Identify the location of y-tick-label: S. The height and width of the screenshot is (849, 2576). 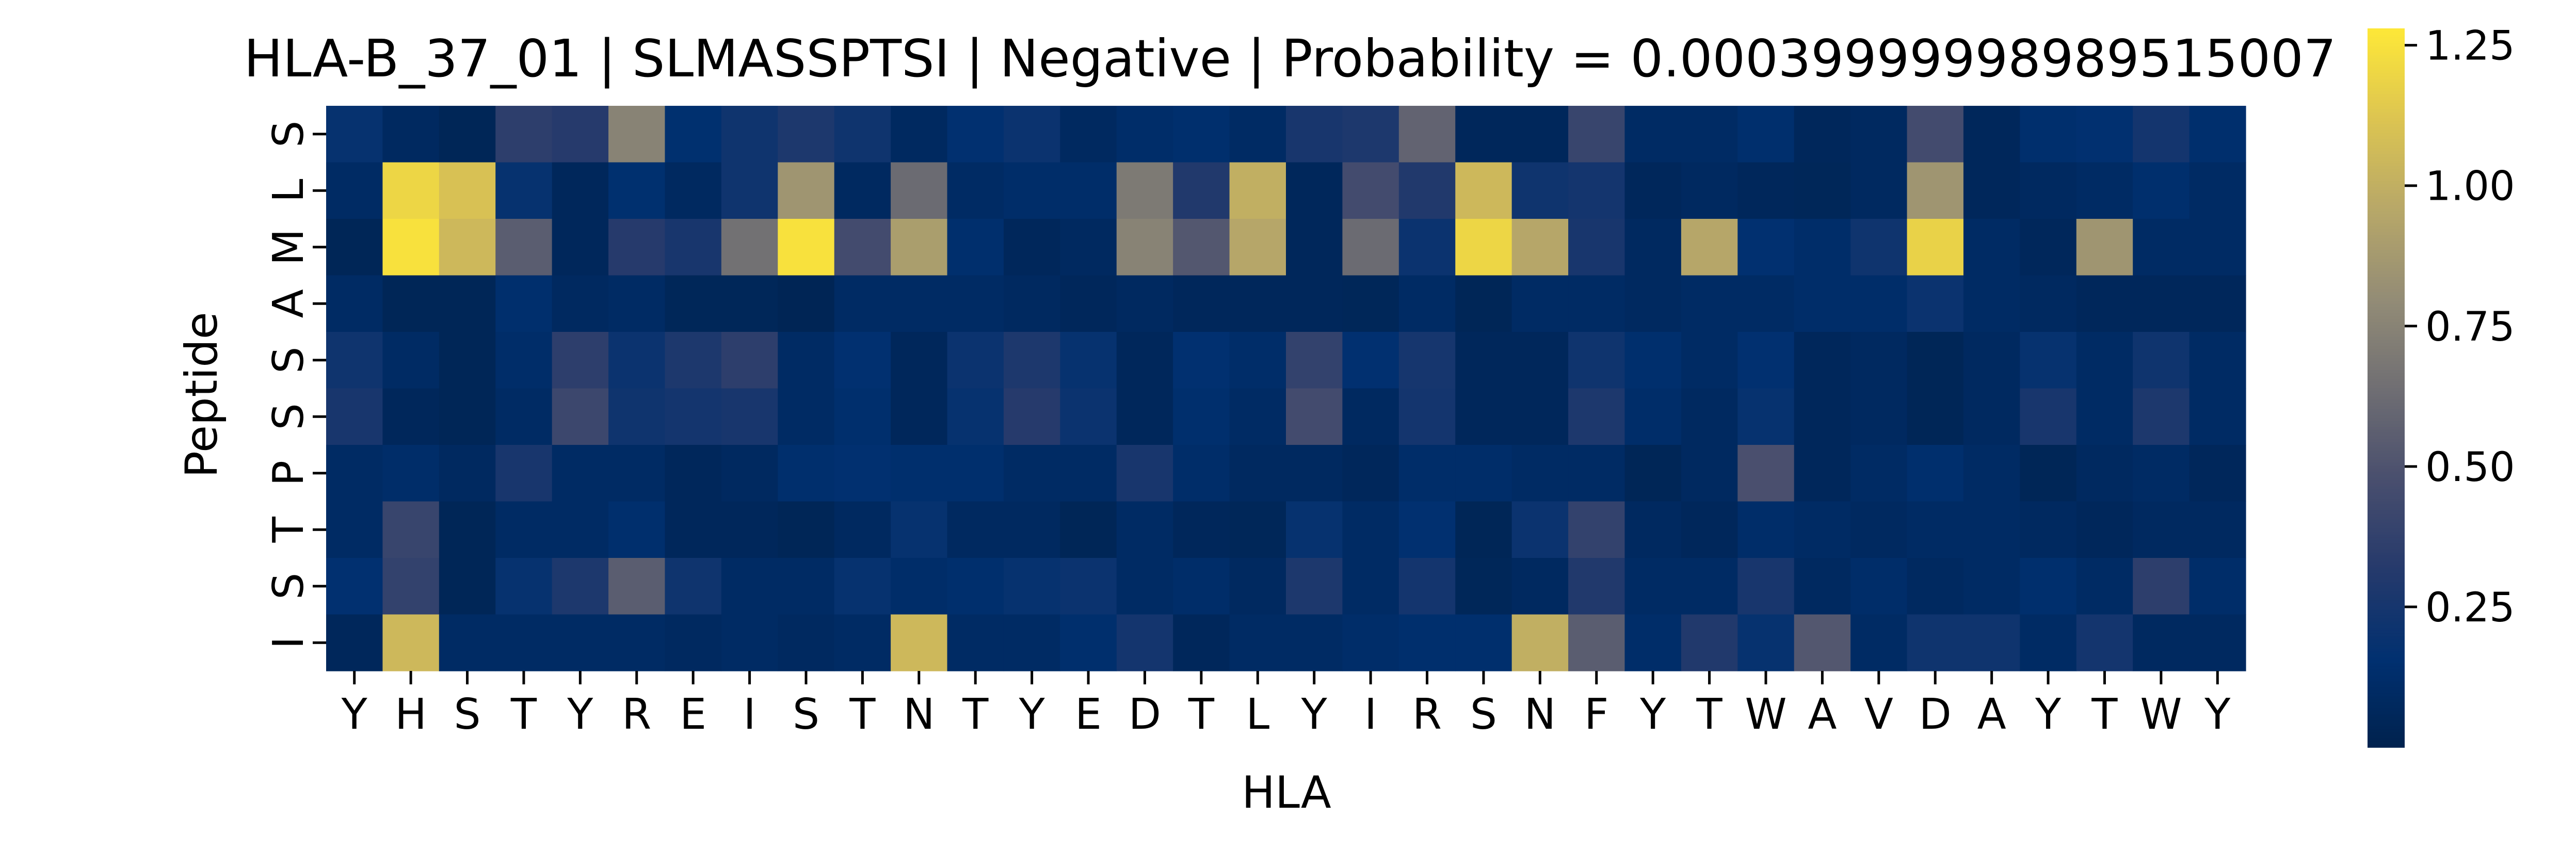
(289, 416).